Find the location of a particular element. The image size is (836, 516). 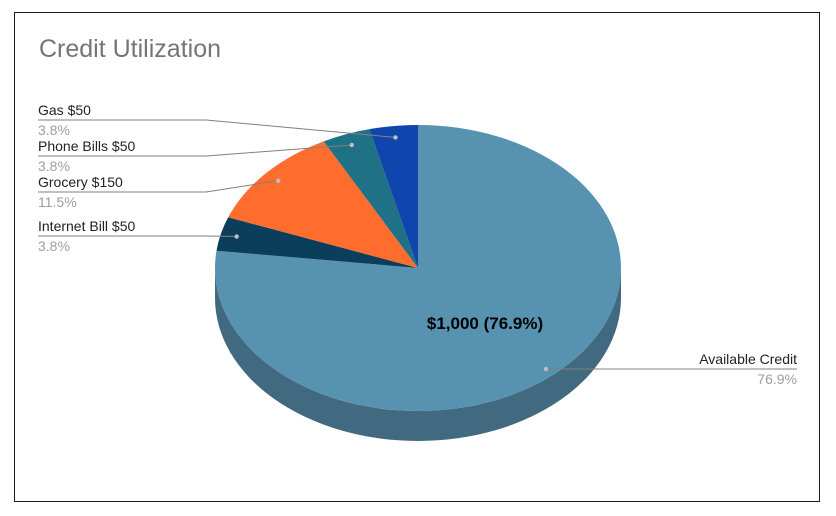

leader-line-internet-bill is located at coordinates (137, 236).